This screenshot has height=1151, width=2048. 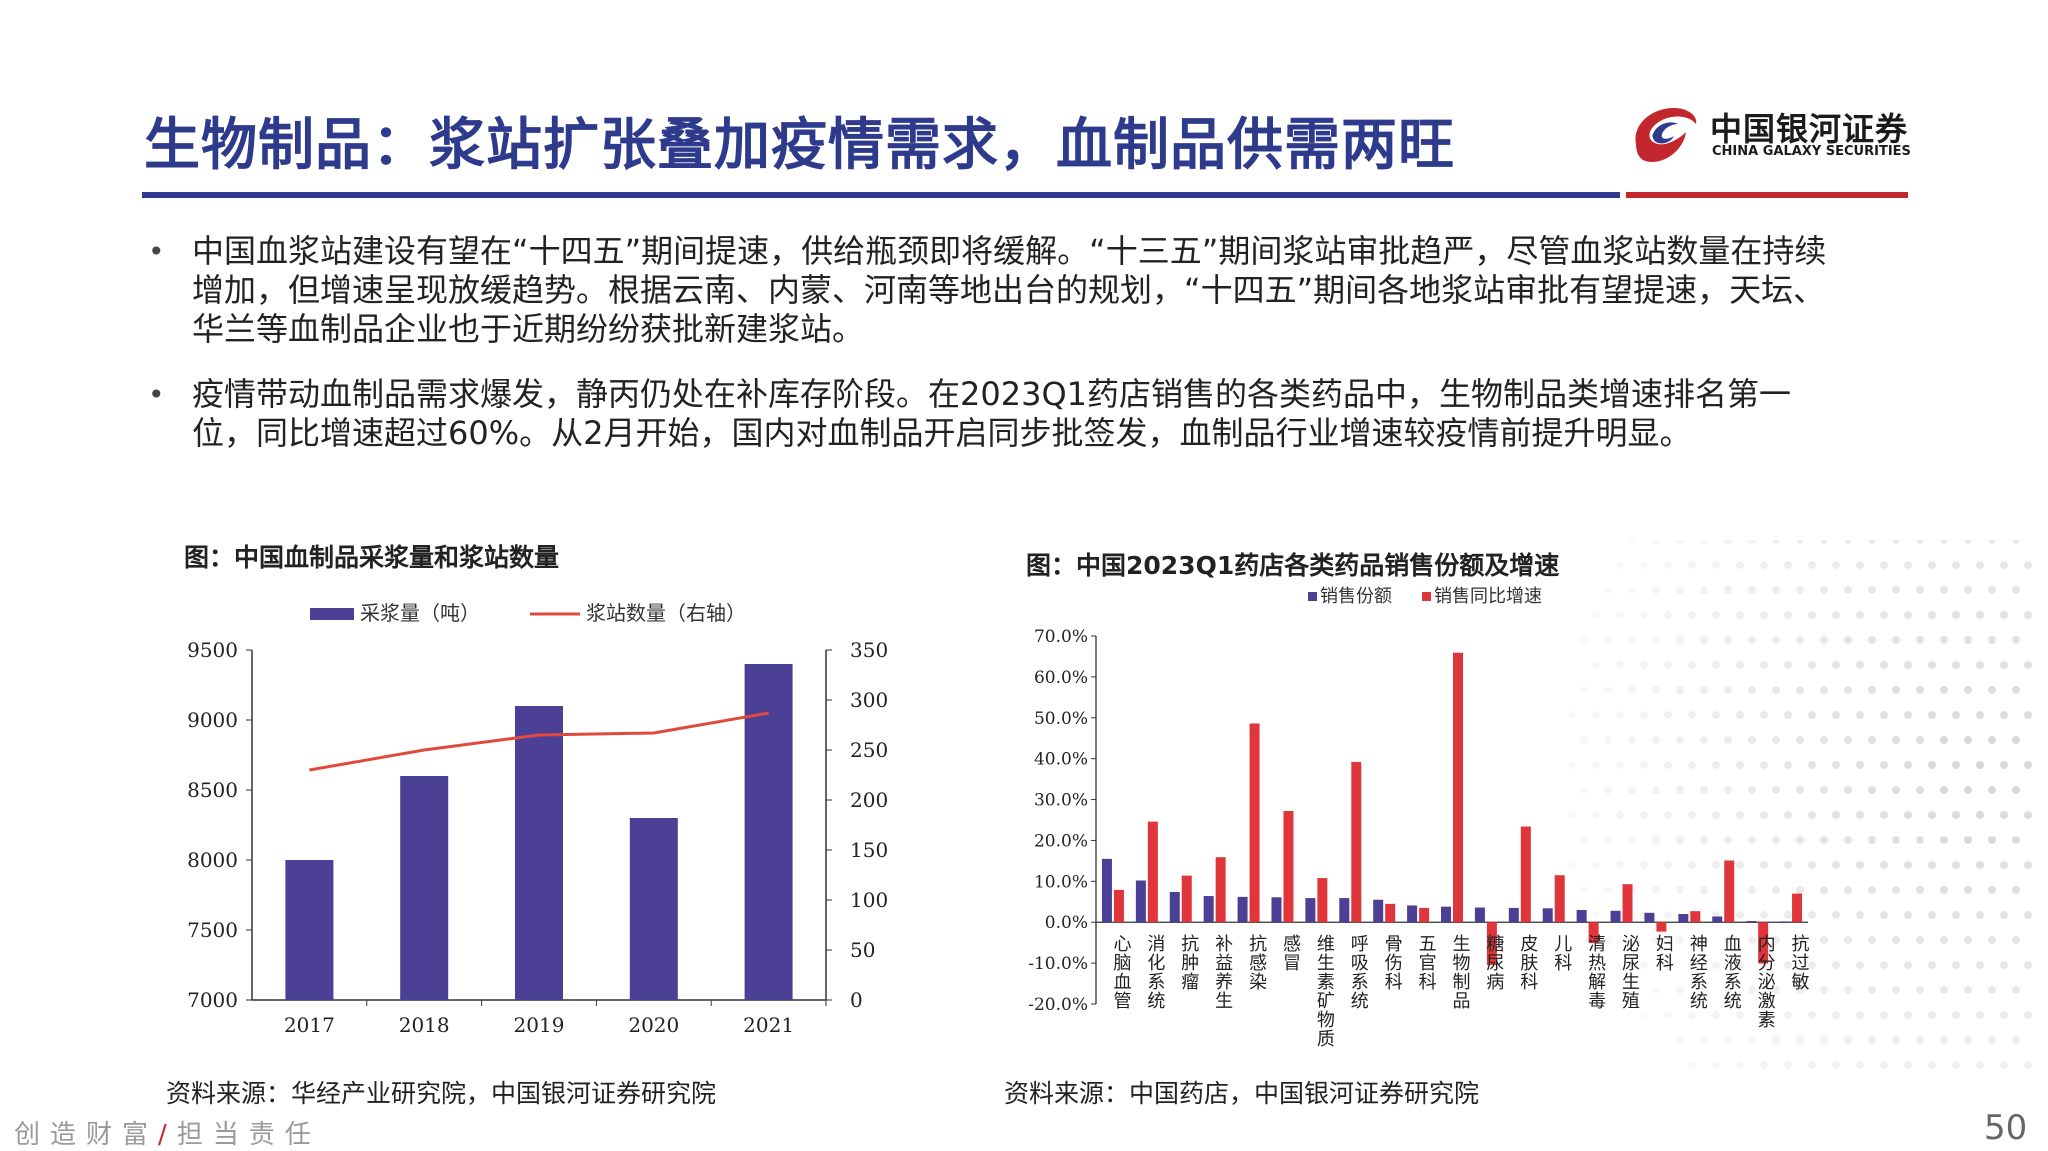 What do you see at coordinates (1058, 1005) in the screenshot?
I see `y-tick-label: -20.0%` at bounding box center [1058, 1005].